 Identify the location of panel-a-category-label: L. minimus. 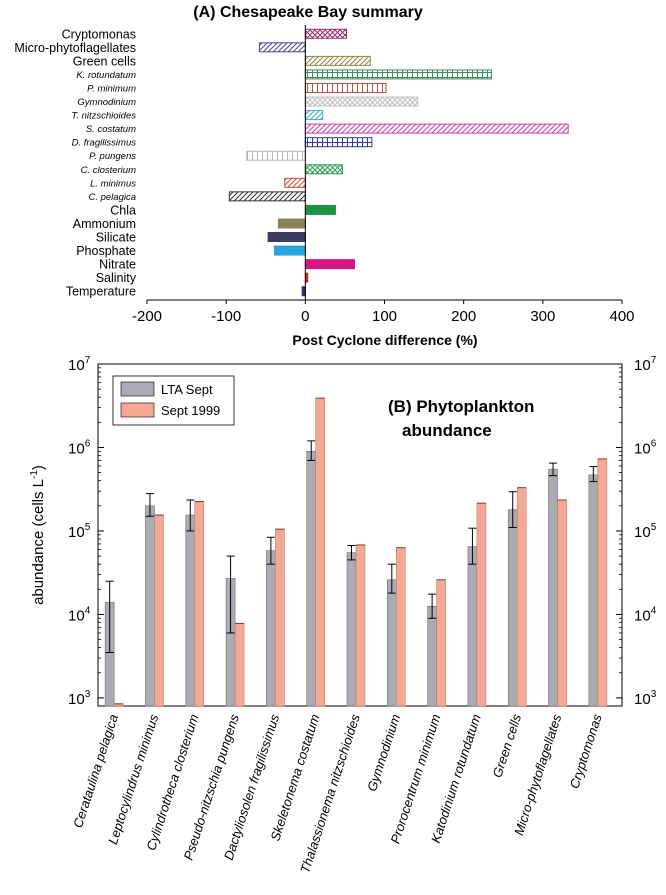
(113, 183).